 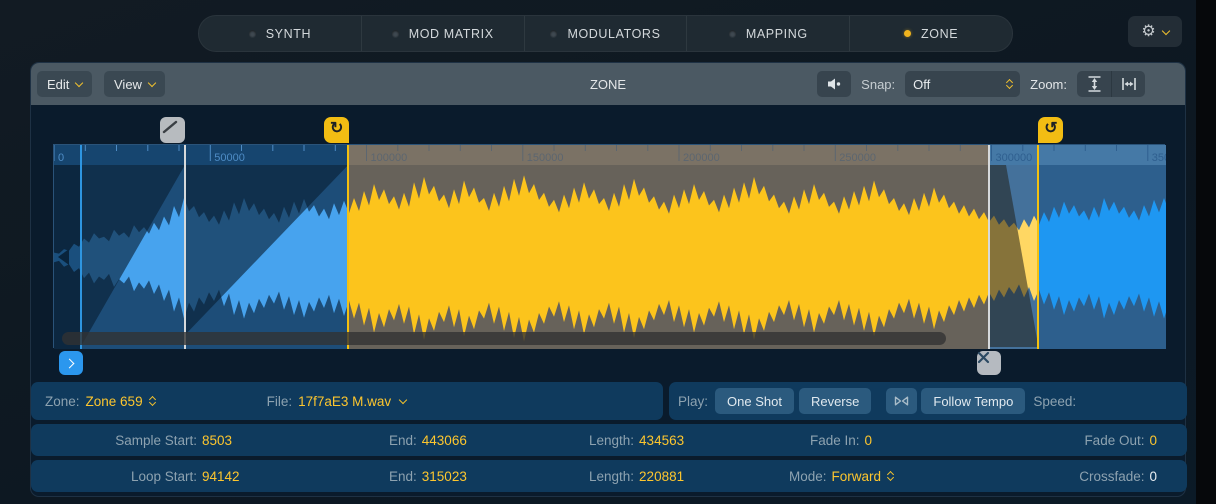 What do you see at coordinates (279, 401) in the screenshot?
I see `file-label: File:` at bounding box center [279, 401].